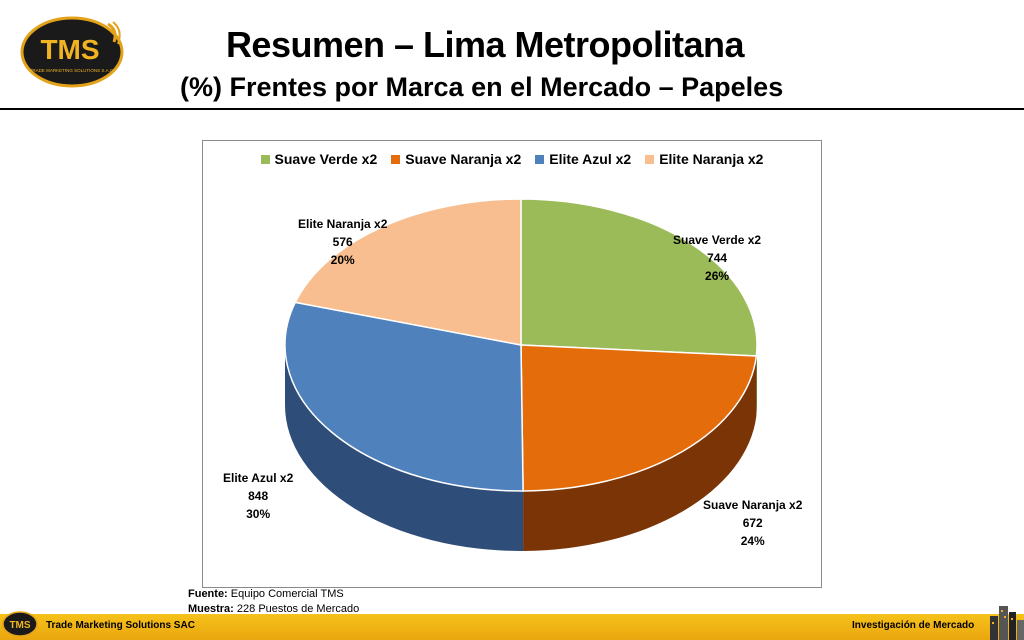 Image resolution: width=1024 pixels, height=640 pixels. I want to click on slice-label-percent: 20%, so click(342, 260).